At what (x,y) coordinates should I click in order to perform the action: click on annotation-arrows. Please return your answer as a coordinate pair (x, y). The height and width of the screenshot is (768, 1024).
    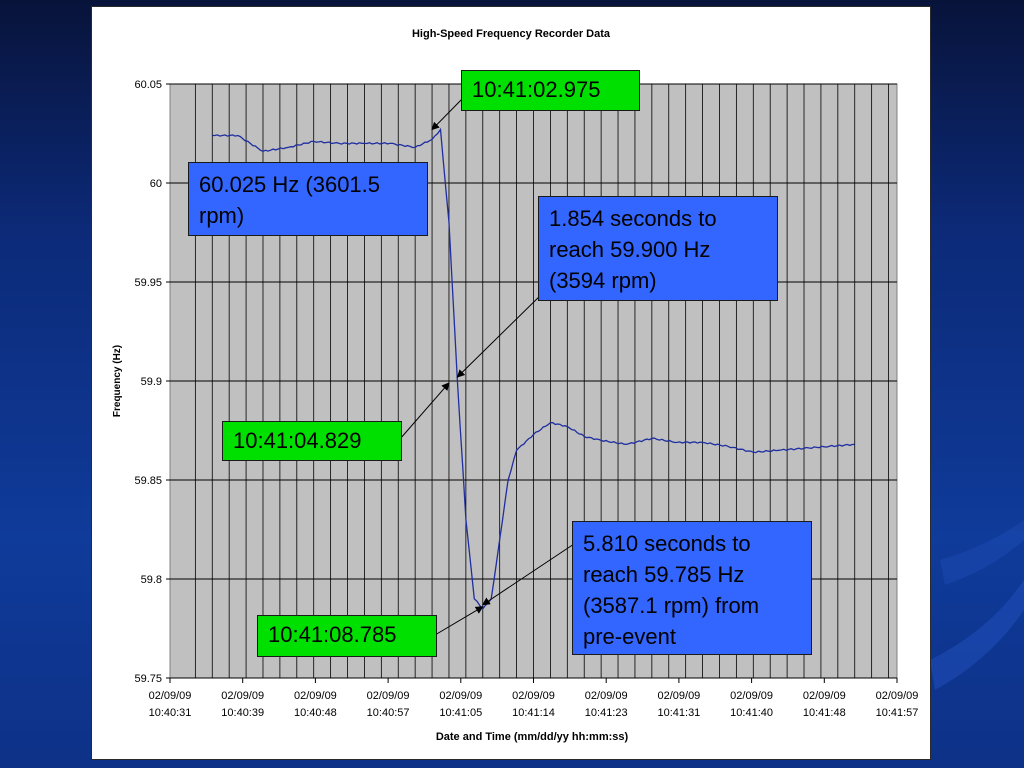
    Looking at the image, I should click on (490, 366).